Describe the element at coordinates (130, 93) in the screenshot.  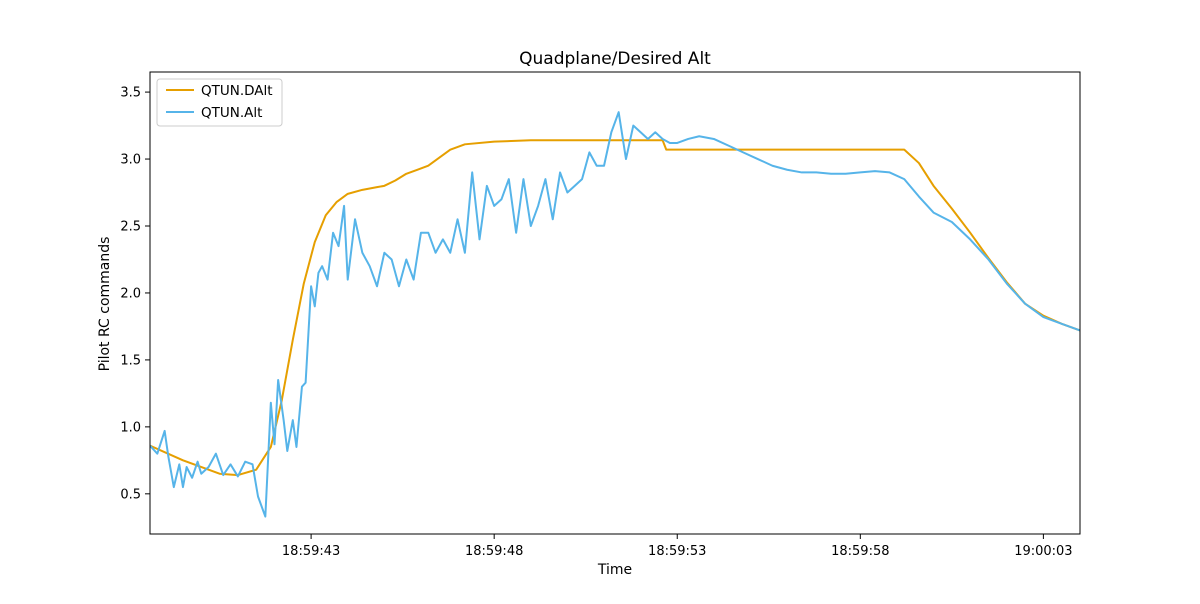
I see `y-tick-label: 3.5` at that location.